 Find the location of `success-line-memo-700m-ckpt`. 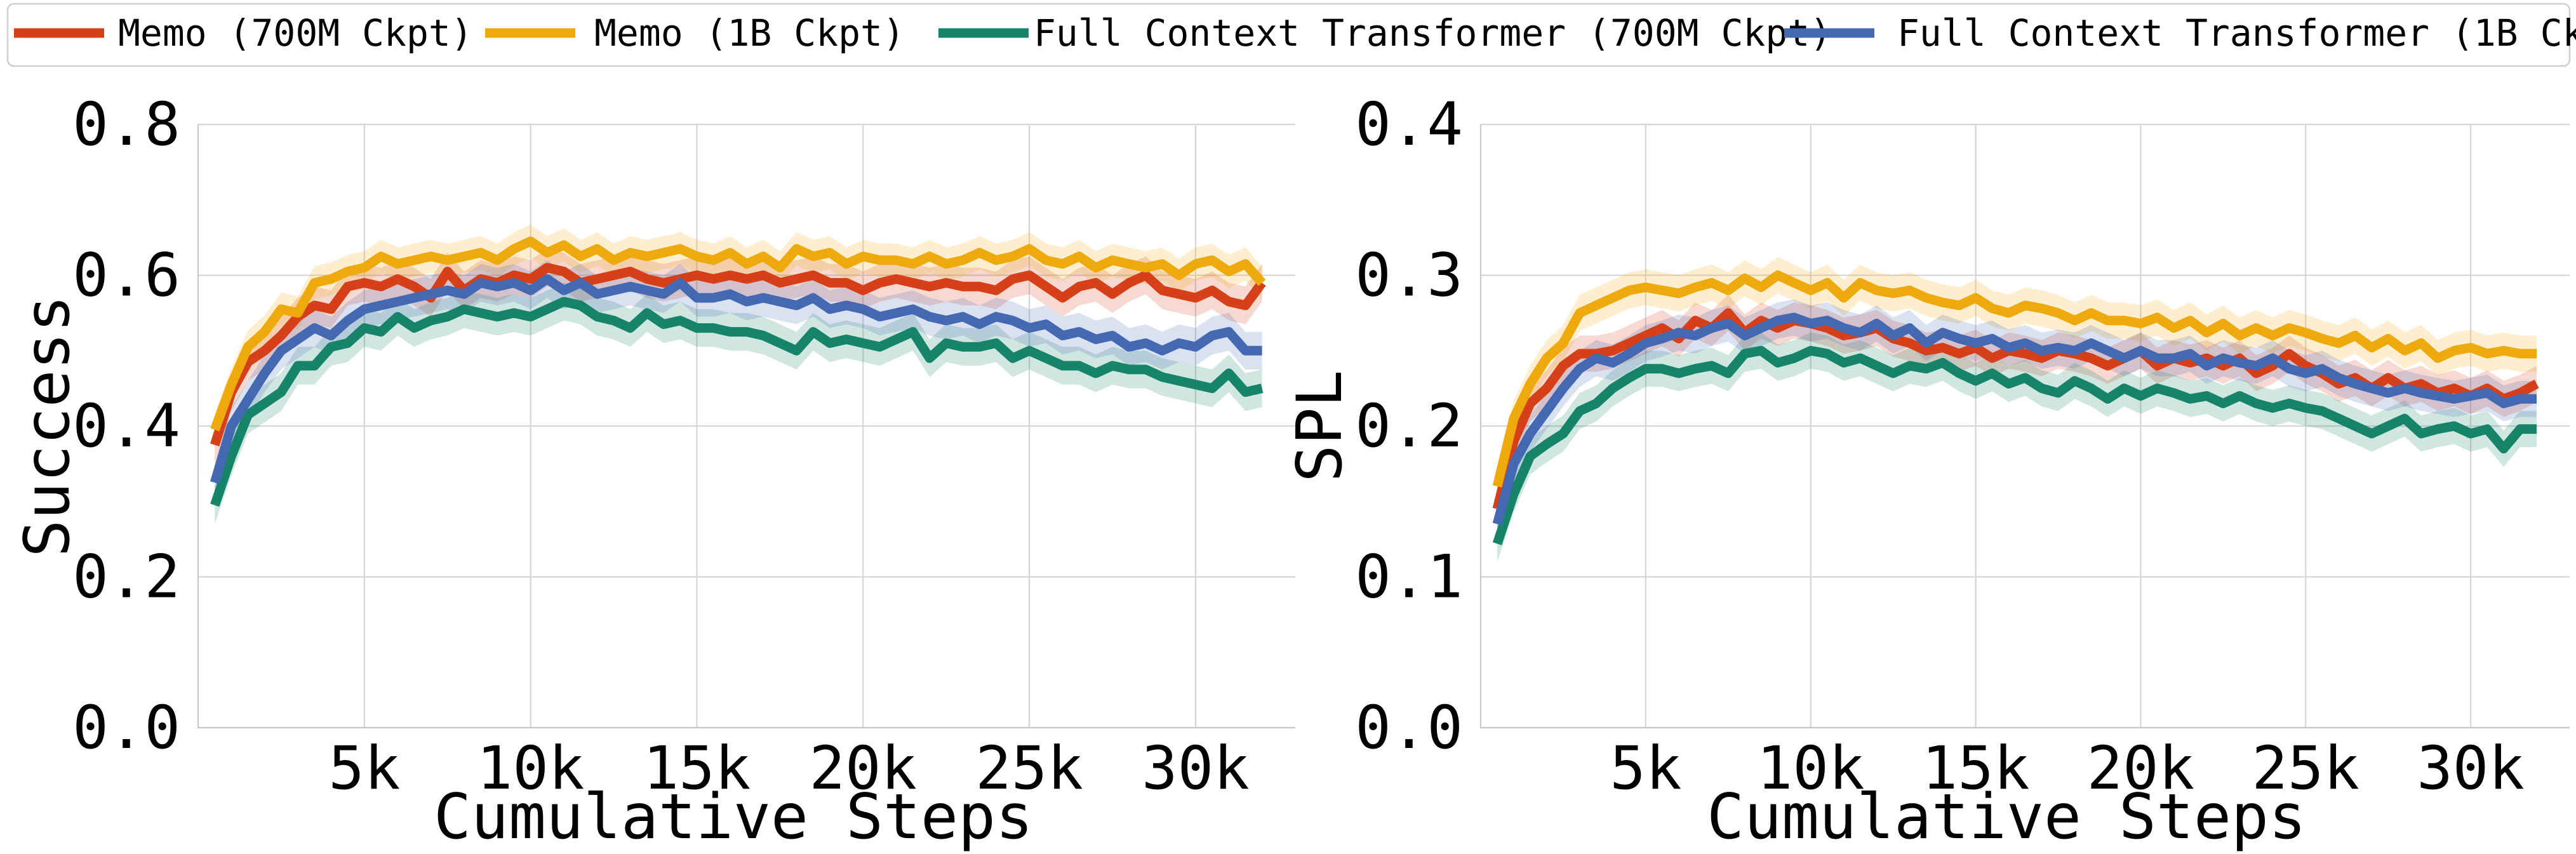

success-line-memo-700m-ckpt is located at coordinates (738, 354).